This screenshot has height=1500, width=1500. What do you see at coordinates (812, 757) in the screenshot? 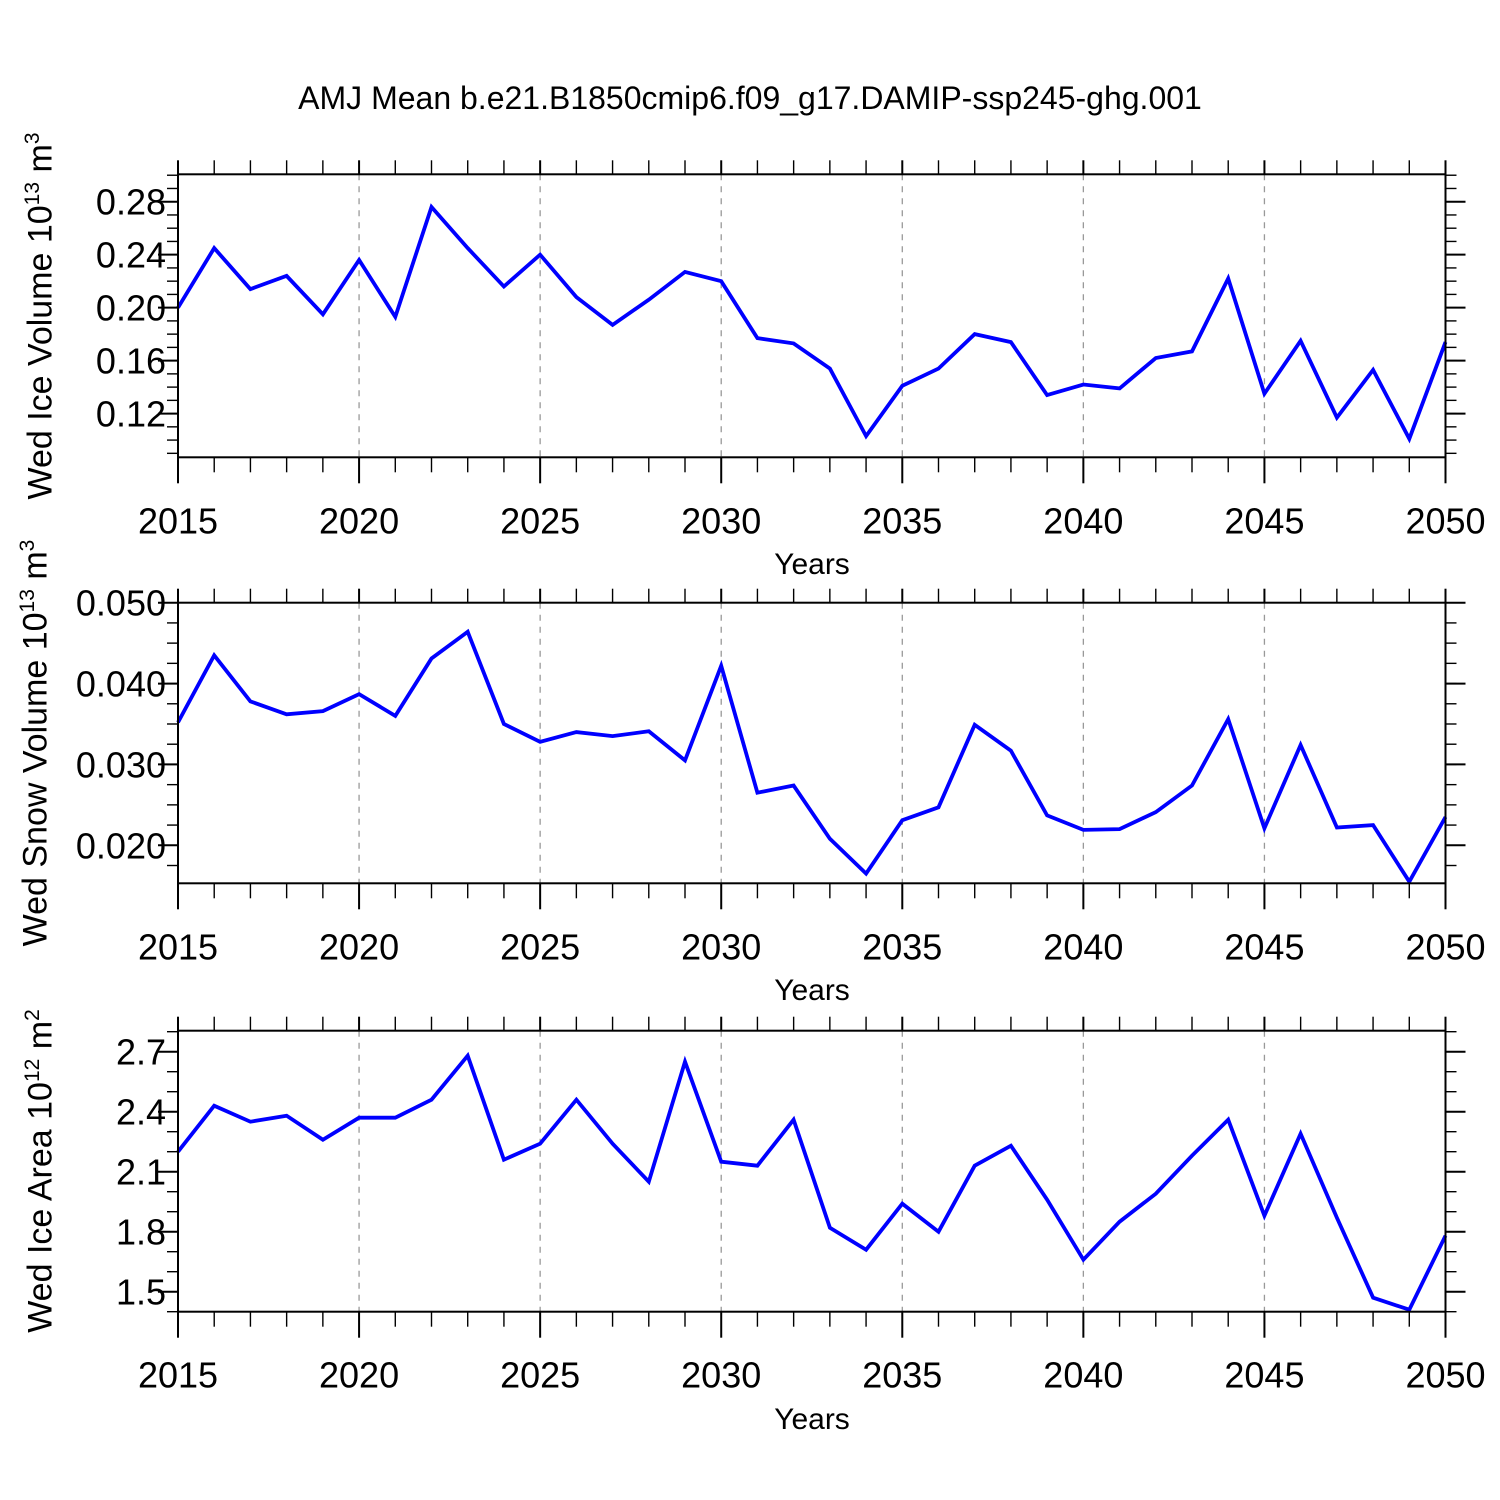
I see `wed-snow-volume-series-line` at bounding box center [812, 757].